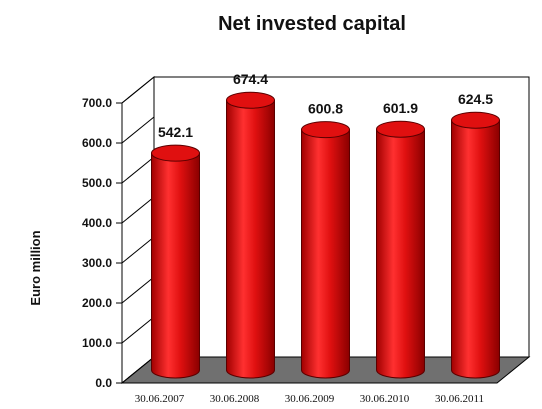  I want to click on y-tick-label: 600.0, so click(97, 143).